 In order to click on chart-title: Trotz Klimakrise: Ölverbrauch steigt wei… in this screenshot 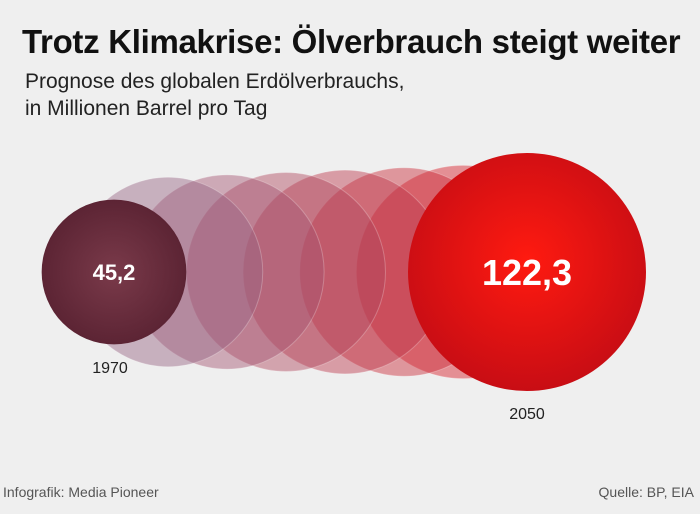, I will do `click(351, 41)`.